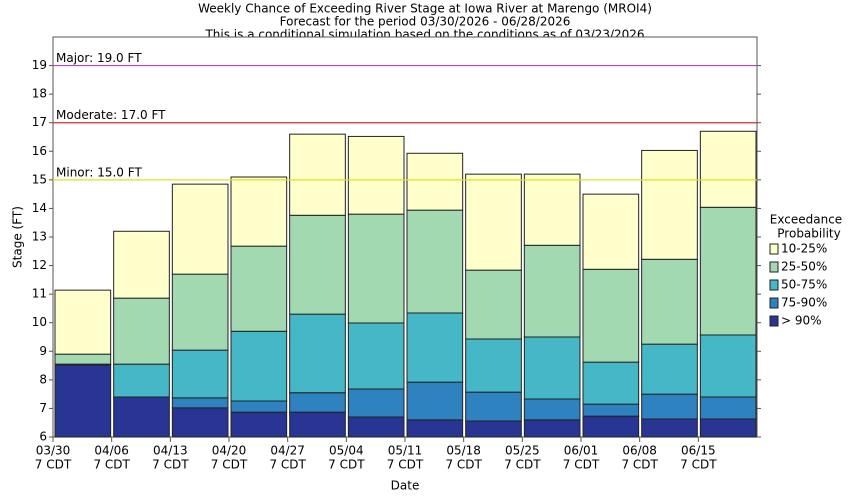 The image size is (850, 500). Describe the element at coordinates (39, 122) in the screenshot. I see `y-tick-label: 17` at that location.